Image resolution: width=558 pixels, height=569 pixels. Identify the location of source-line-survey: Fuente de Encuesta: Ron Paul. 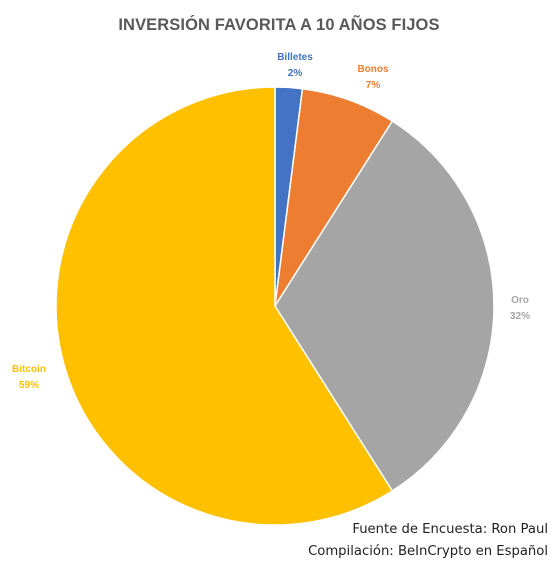
(450, 529).